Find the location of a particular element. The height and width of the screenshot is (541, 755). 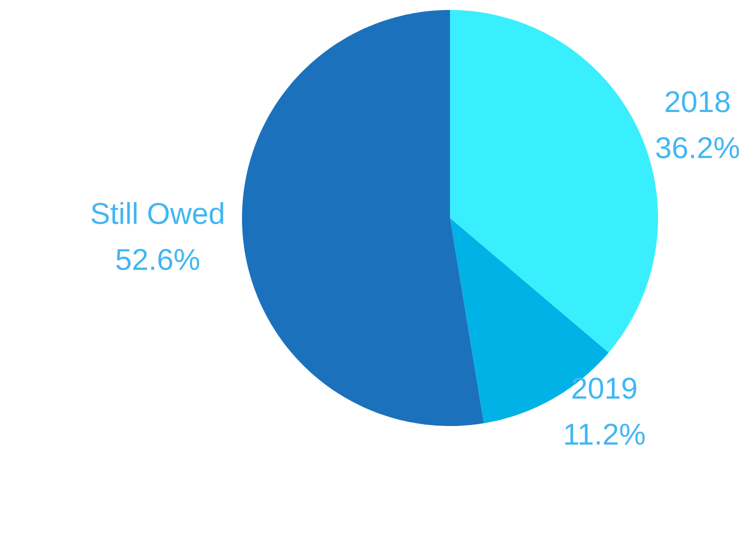

slice-label: 2019 is located at coordinates (604, 388).